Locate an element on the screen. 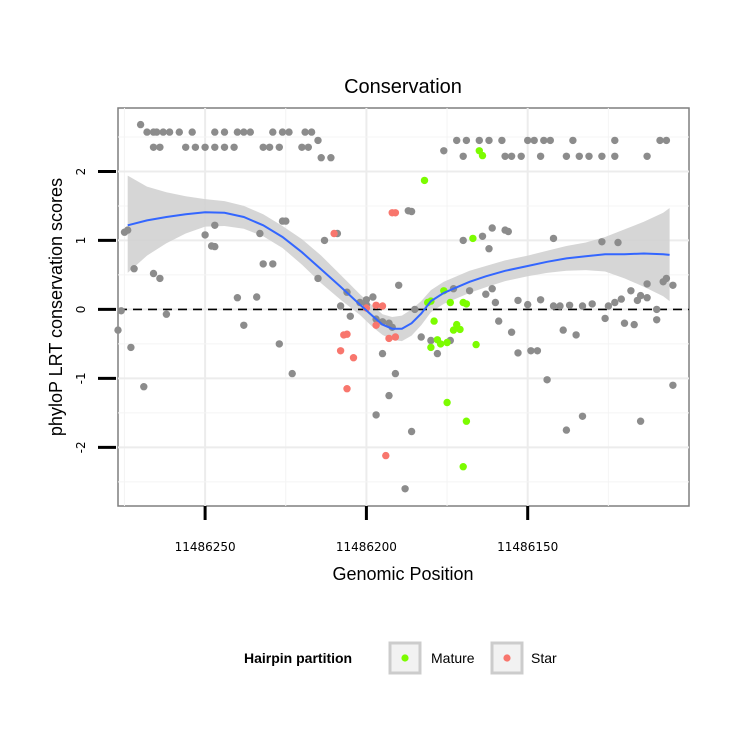 The width and height of the screenshot is (750, 750). y-tick-label: 1 is located at coordinates (81, 241).